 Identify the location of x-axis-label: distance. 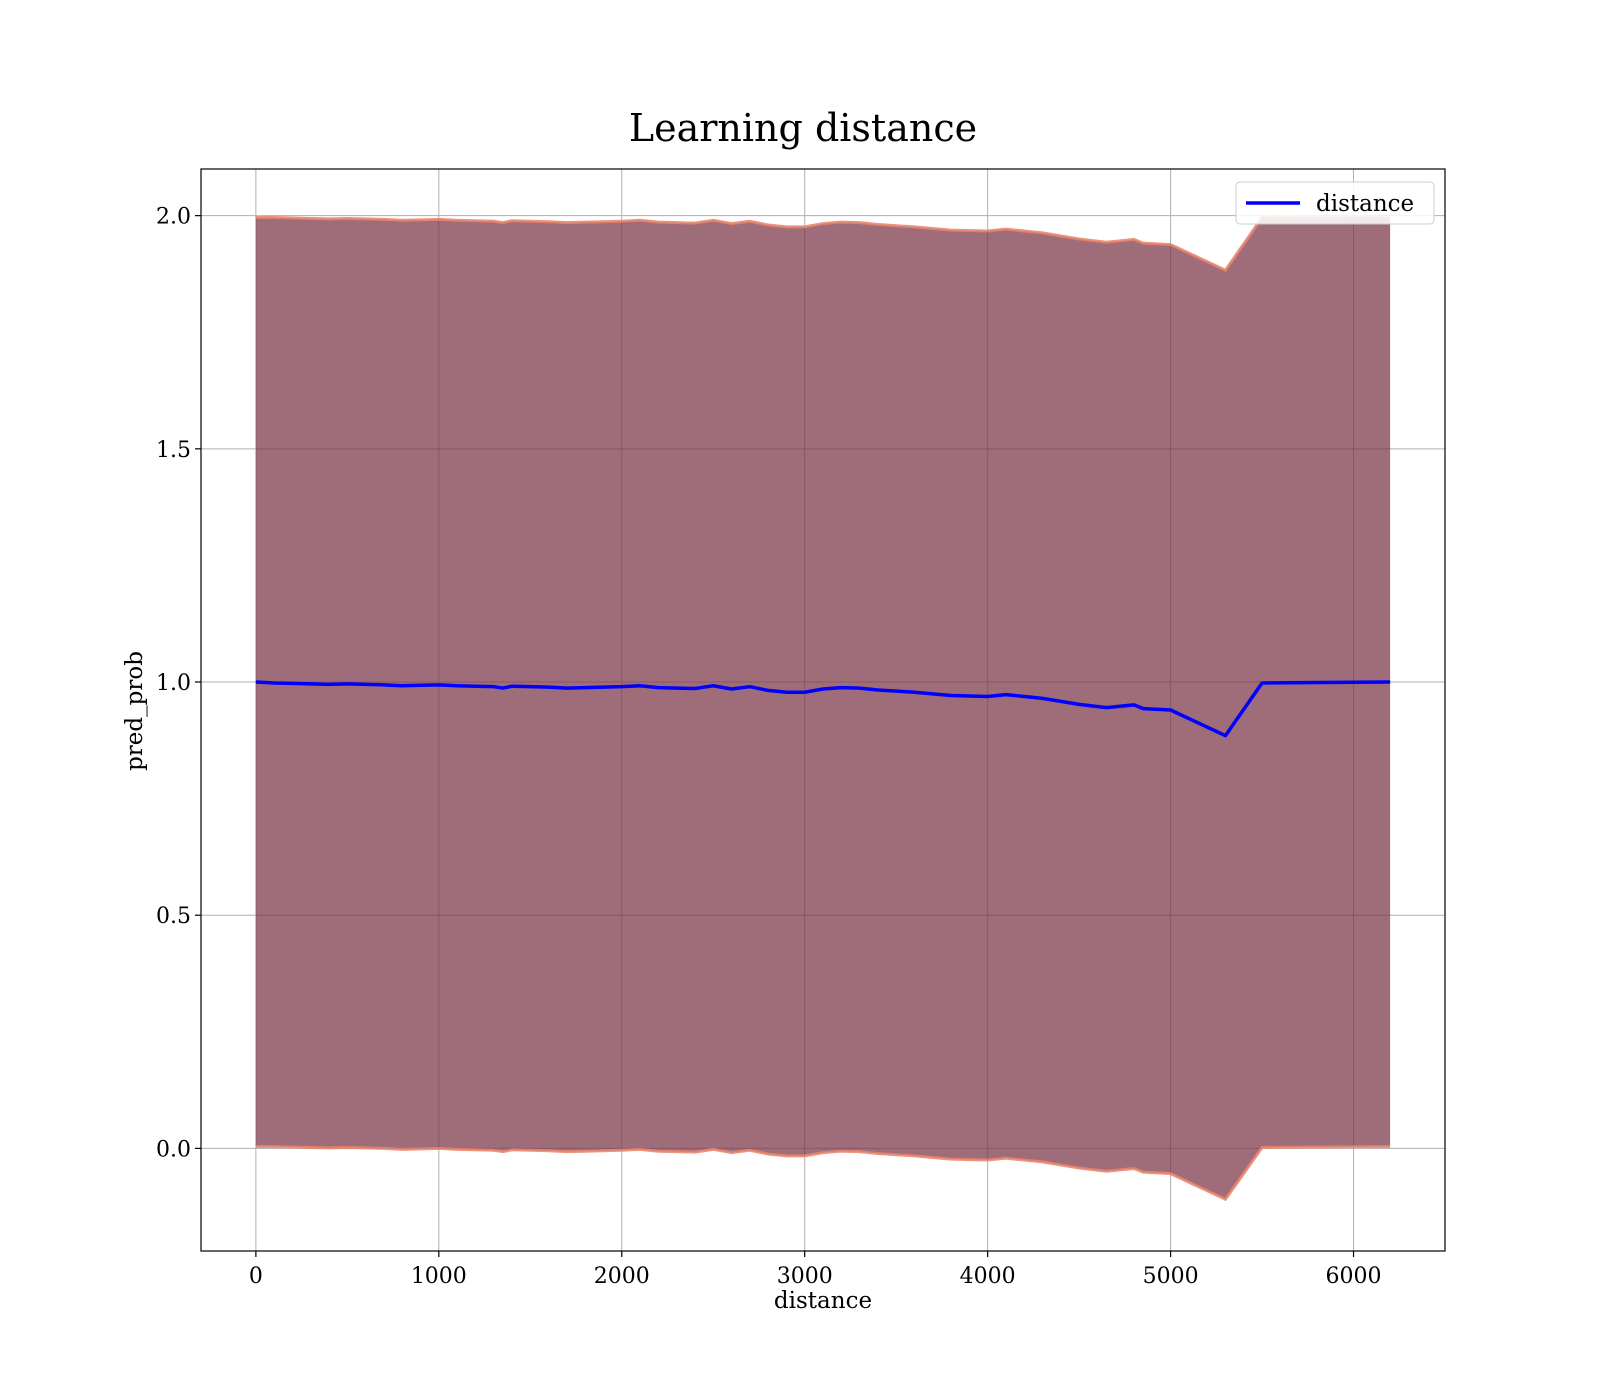
(823, 1301).